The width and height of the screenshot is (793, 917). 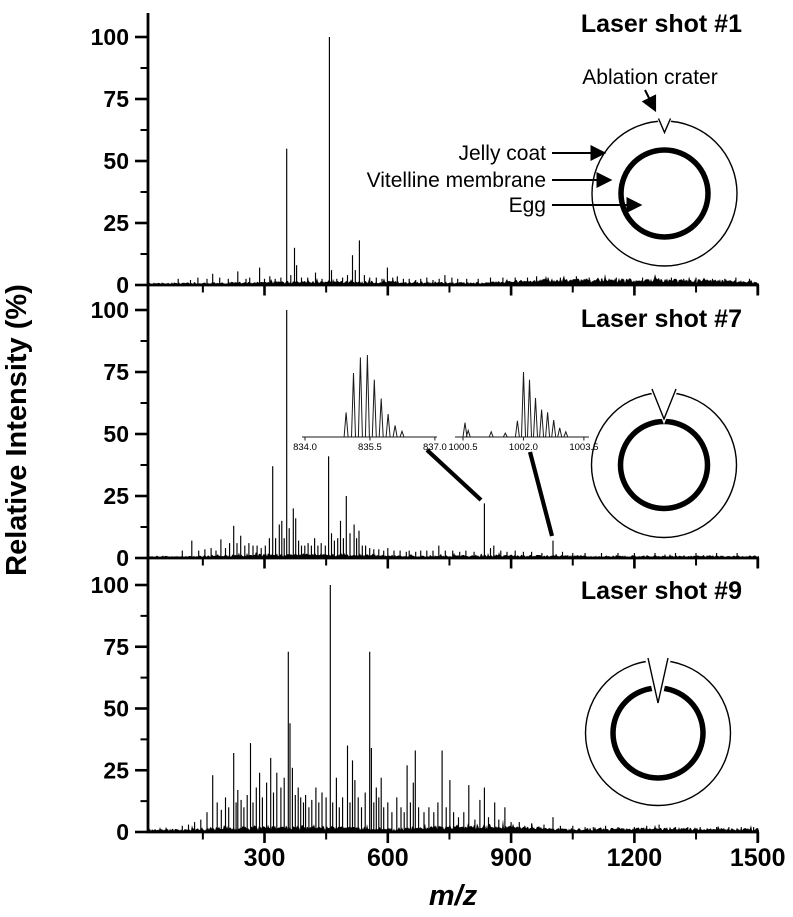 I want to click on inset-spectrum-1002: 1000.5 1002.0 1003.5, so click(x=523, y=412).